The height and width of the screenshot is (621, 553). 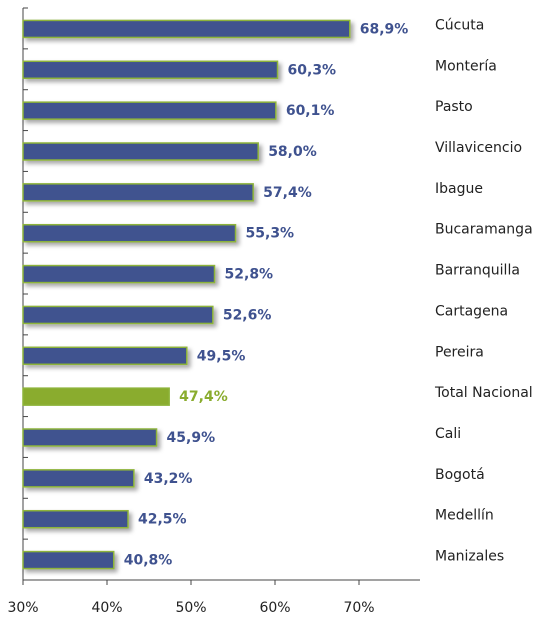 I want to click on category-label: Total Nacional, so click(x=483, y=393).